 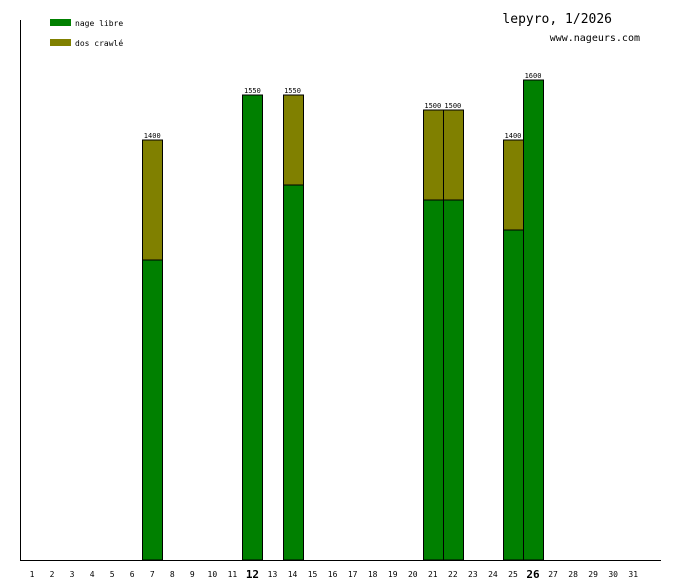 What do you see at coordinates (593, 574) in the screenshot?
I see `x-tick-label-29: 29` at bounding box center [593, 574].